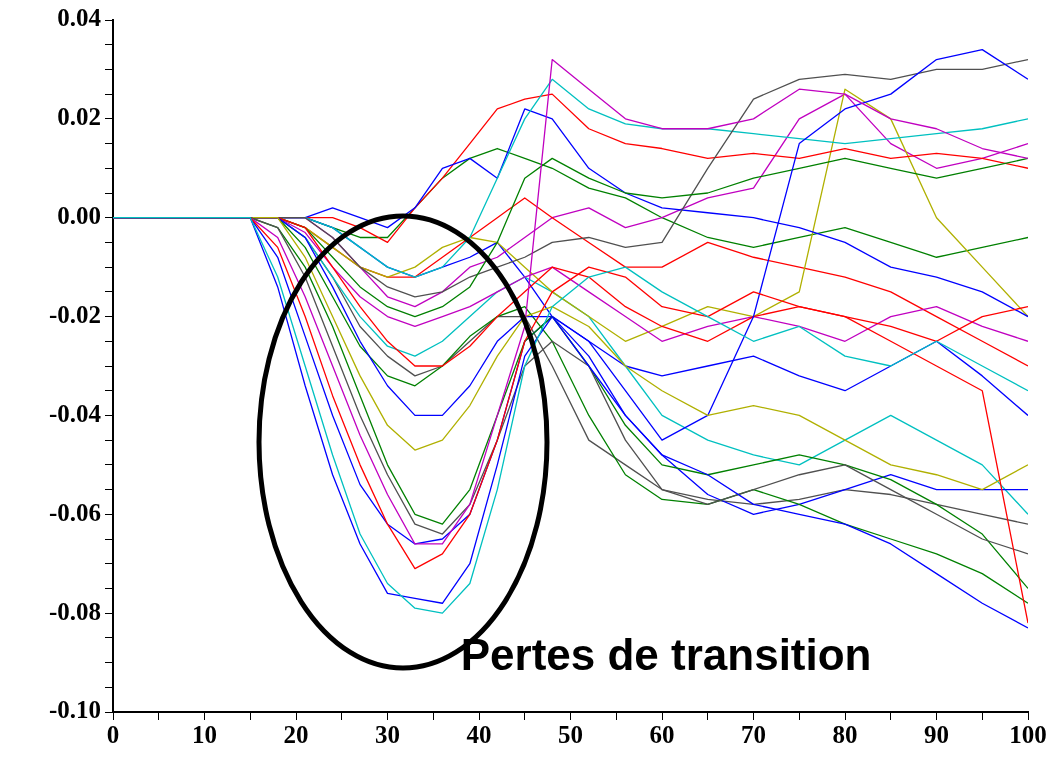 The height and width of the screenshot is (757, 1057). Describe the element at coordinates (570, 735) in the screenshot. I see `x-tick-label: 50` at that location.